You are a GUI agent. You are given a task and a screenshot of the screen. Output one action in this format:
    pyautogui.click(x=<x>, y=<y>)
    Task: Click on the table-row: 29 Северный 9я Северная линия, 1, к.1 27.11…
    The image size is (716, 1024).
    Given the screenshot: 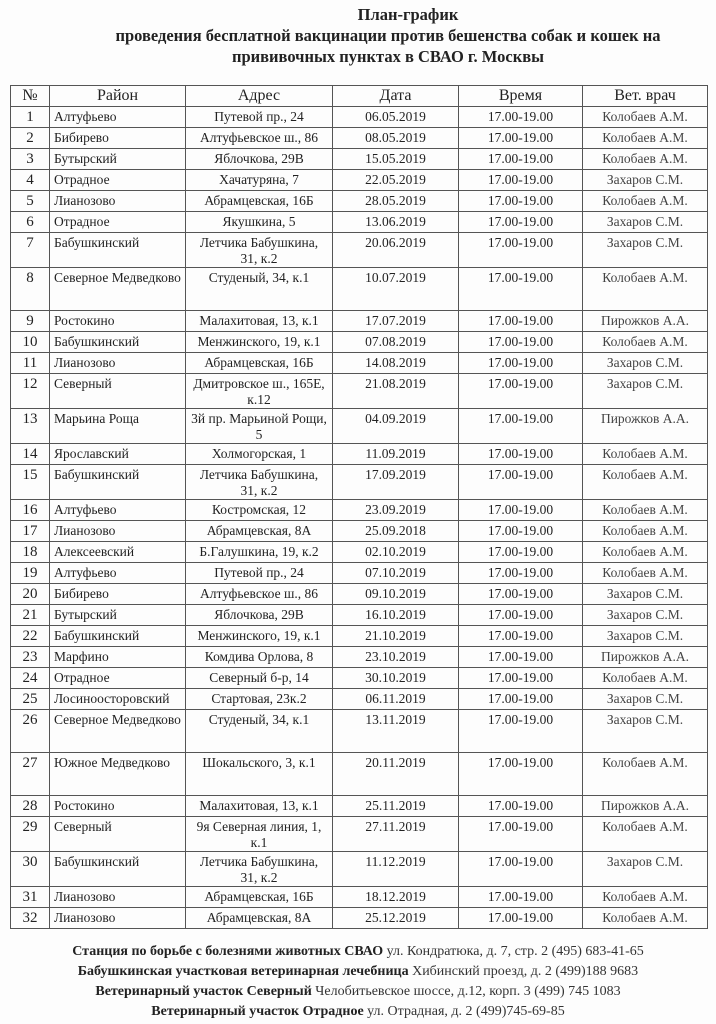 What is the action you would take?
    pyautogui.click(x=359, y=834)
    